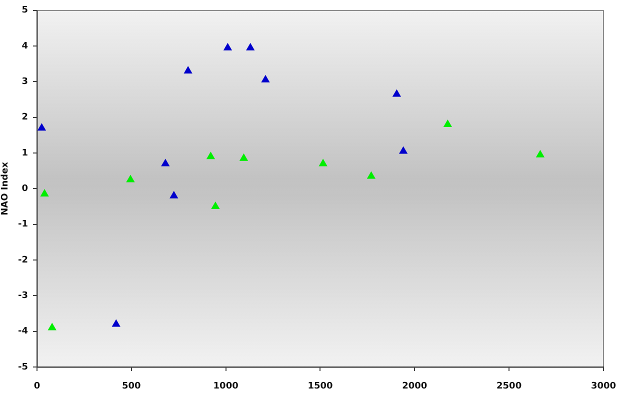 The image size is (626, 402). Describe the element at coordinates (25, 153) in the screenshot. I see `y-tick-label: 1` at that location.